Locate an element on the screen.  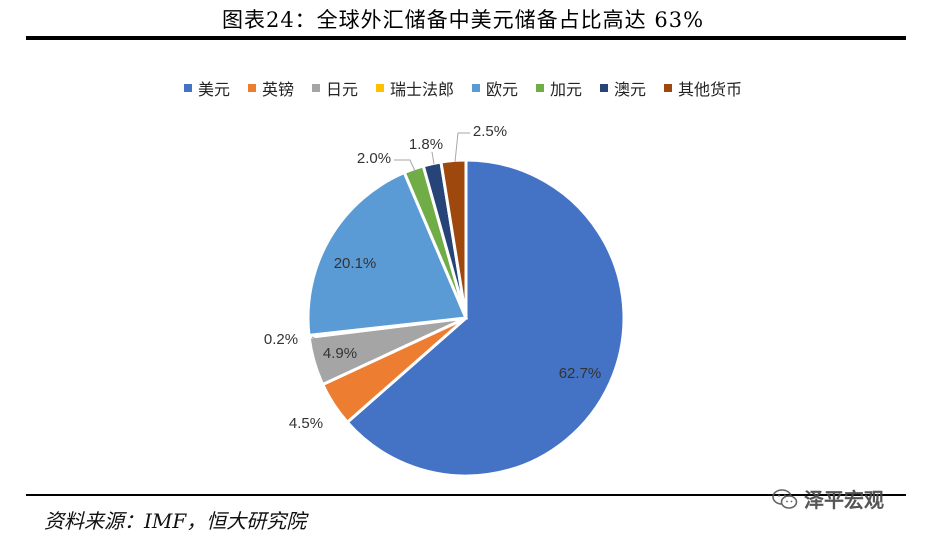
data-label: 1.8% is located at coordinates (426, 144).